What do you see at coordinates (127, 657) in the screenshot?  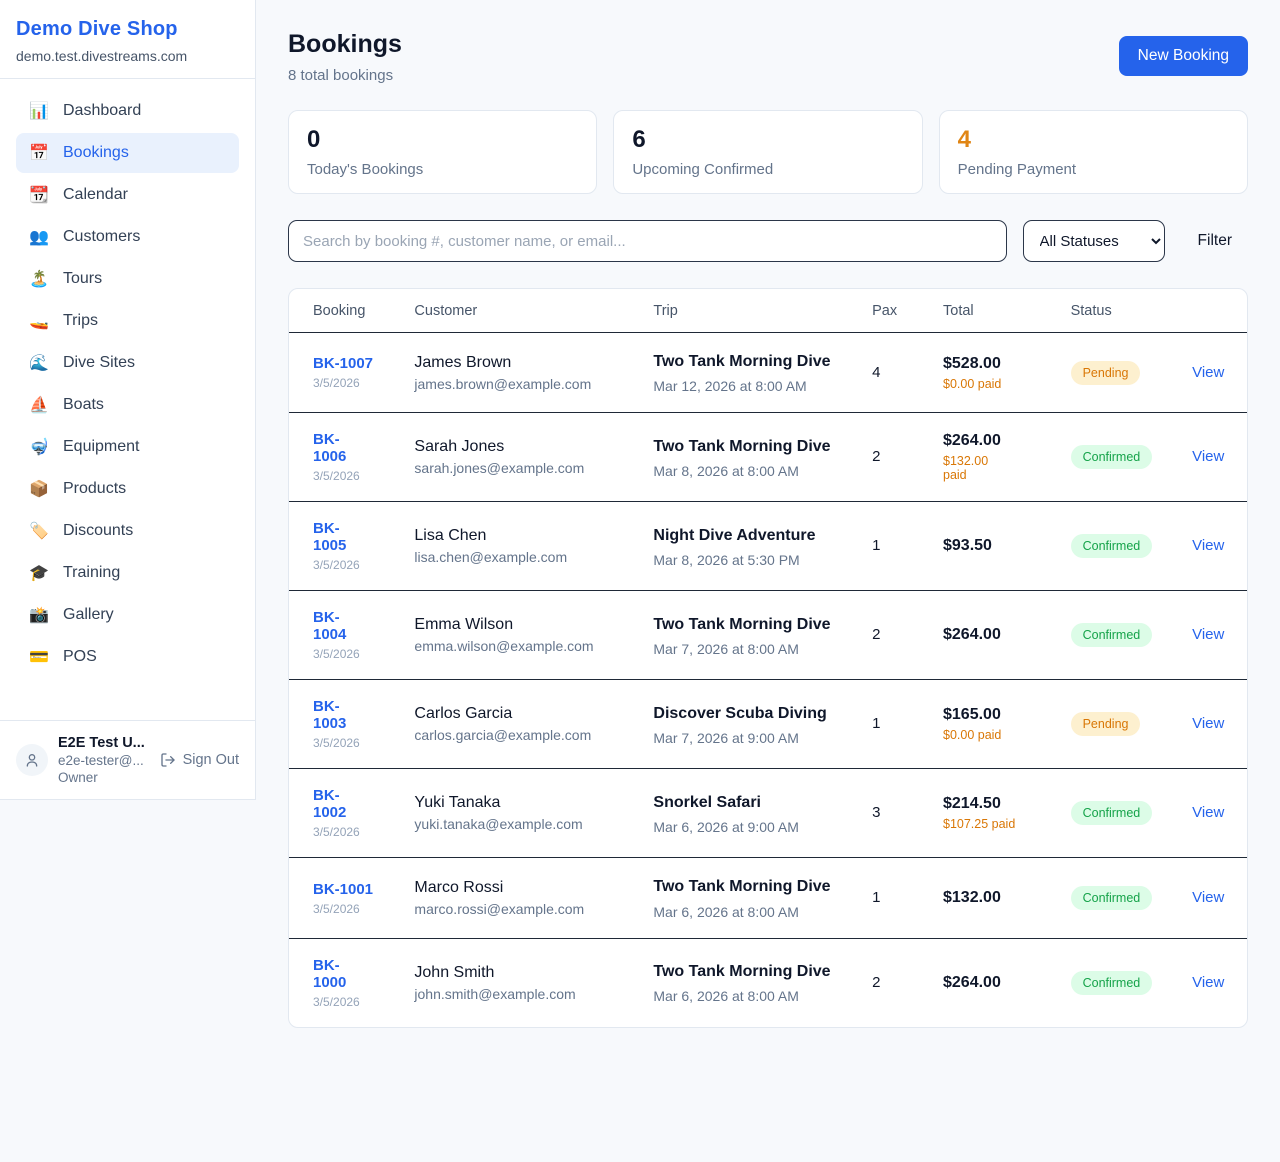 I see `sidebar-item-pos: 💳 POS` at bounding box center [127, 657].